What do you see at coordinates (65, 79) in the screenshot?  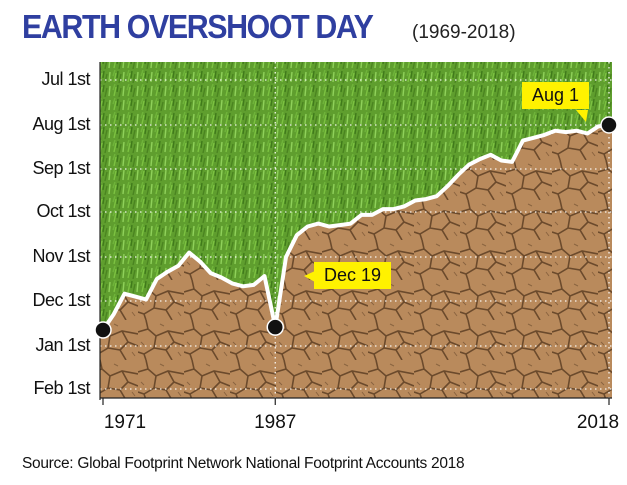 I see `y-tick-label: Jul 1st` at bounding box center [65, 79].